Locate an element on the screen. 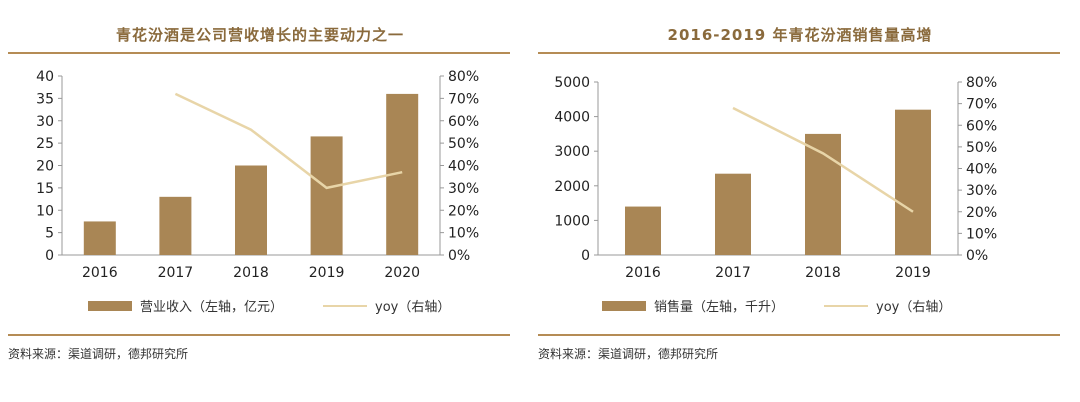  legend-bar-label: 销售量（左轴，千升） is located at coordinates (719, 307).